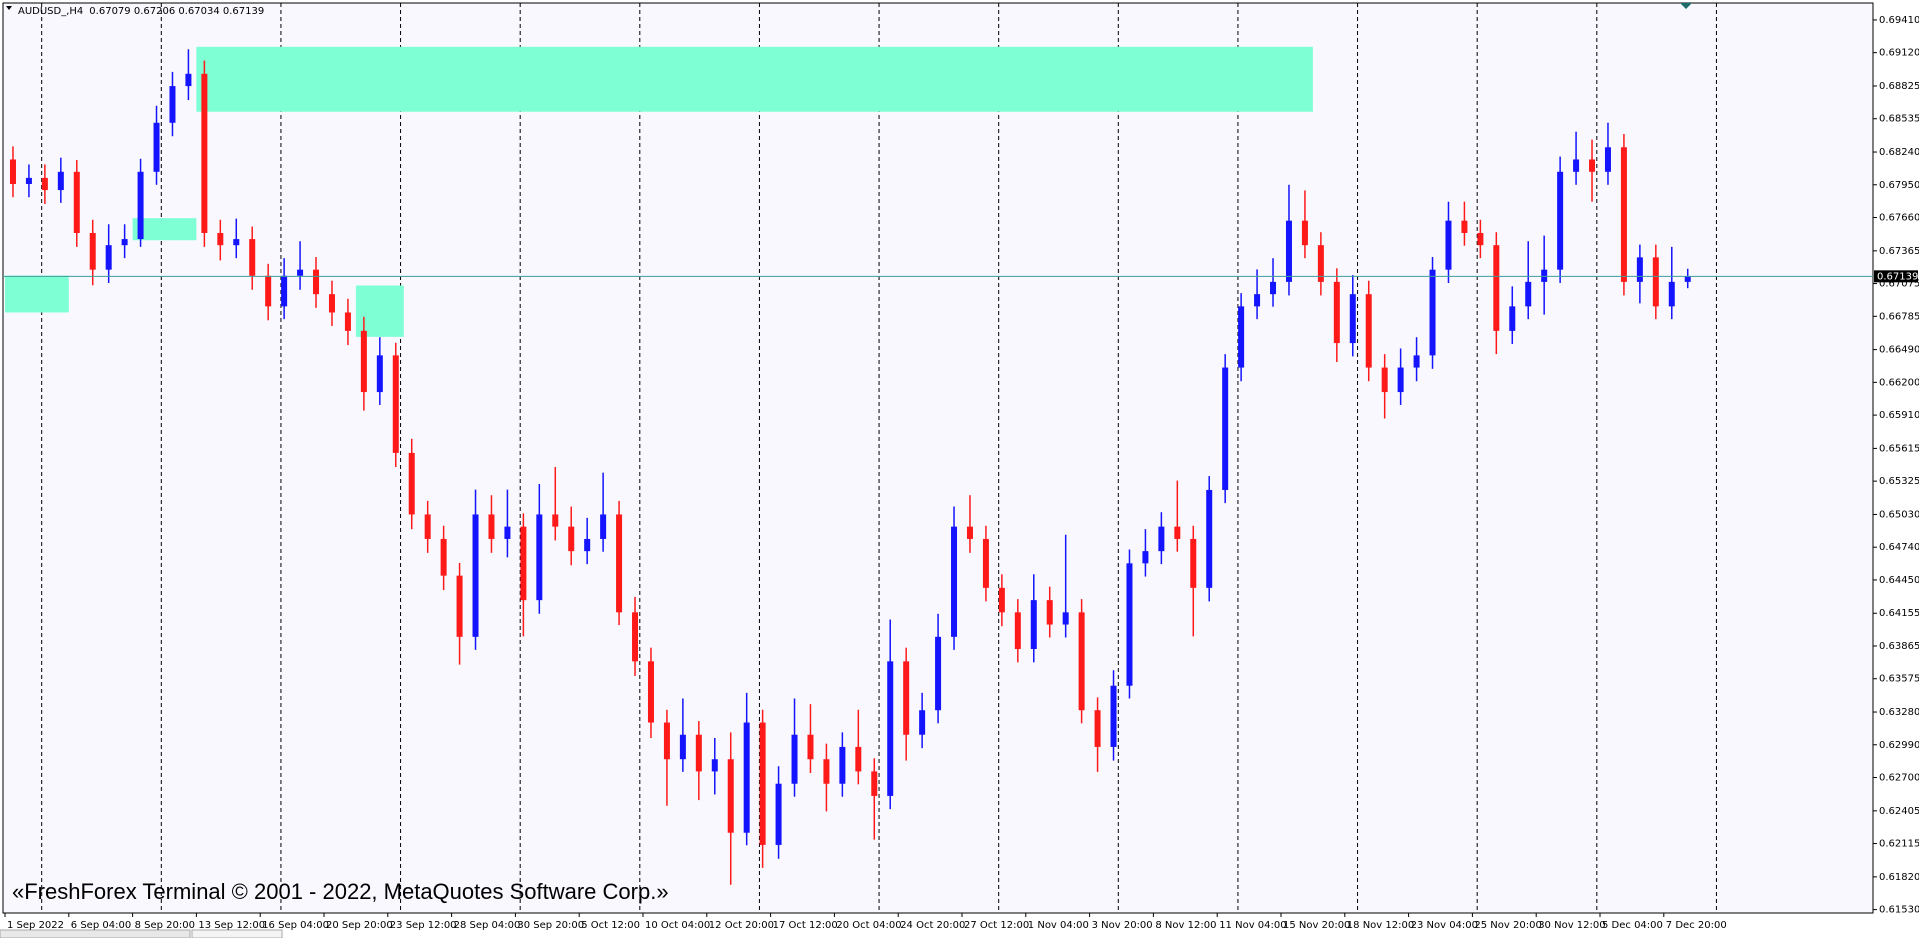 This screenshot has width=1919, height=938. I want to click on x-tick-label: 5 Oct 12:00, so click(610, 925).